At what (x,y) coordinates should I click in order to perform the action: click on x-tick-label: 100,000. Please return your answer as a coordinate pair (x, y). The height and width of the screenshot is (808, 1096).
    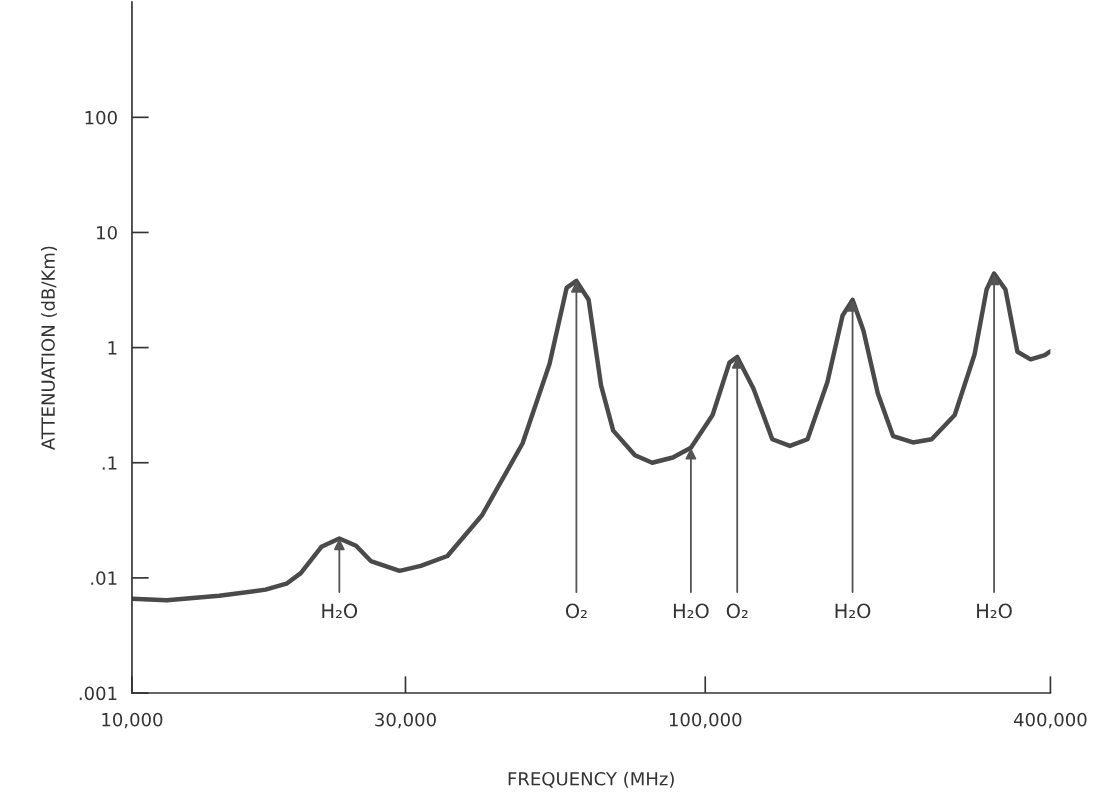
    Looking at the image, I should click on (705, 720).